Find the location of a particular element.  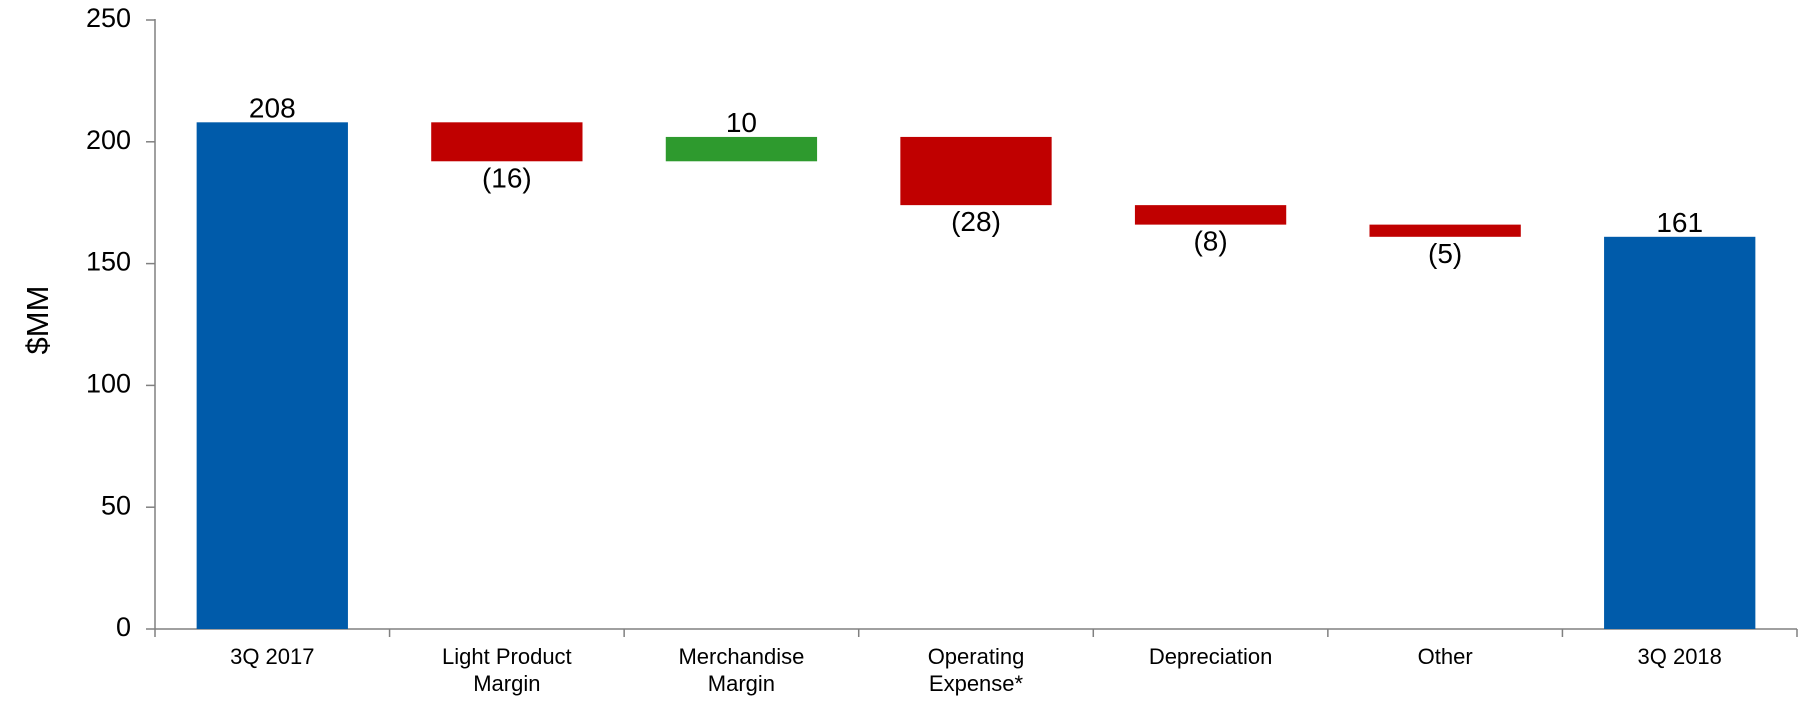

y-tick-label: 50 is located at coordinates (116, 505).